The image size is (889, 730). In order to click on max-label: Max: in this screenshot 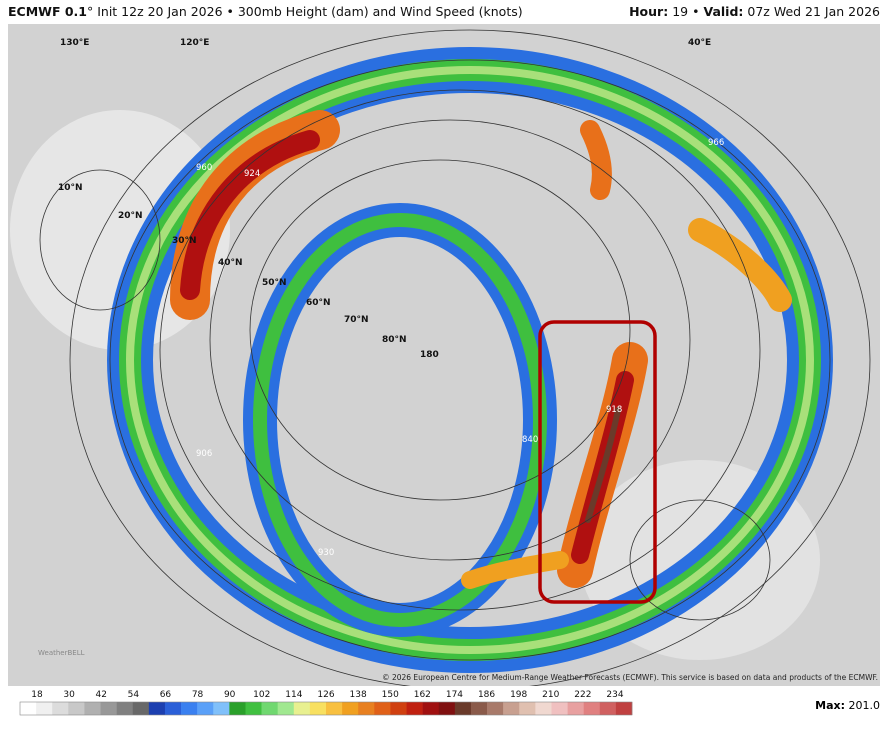, I will do `click(830, 705)`.